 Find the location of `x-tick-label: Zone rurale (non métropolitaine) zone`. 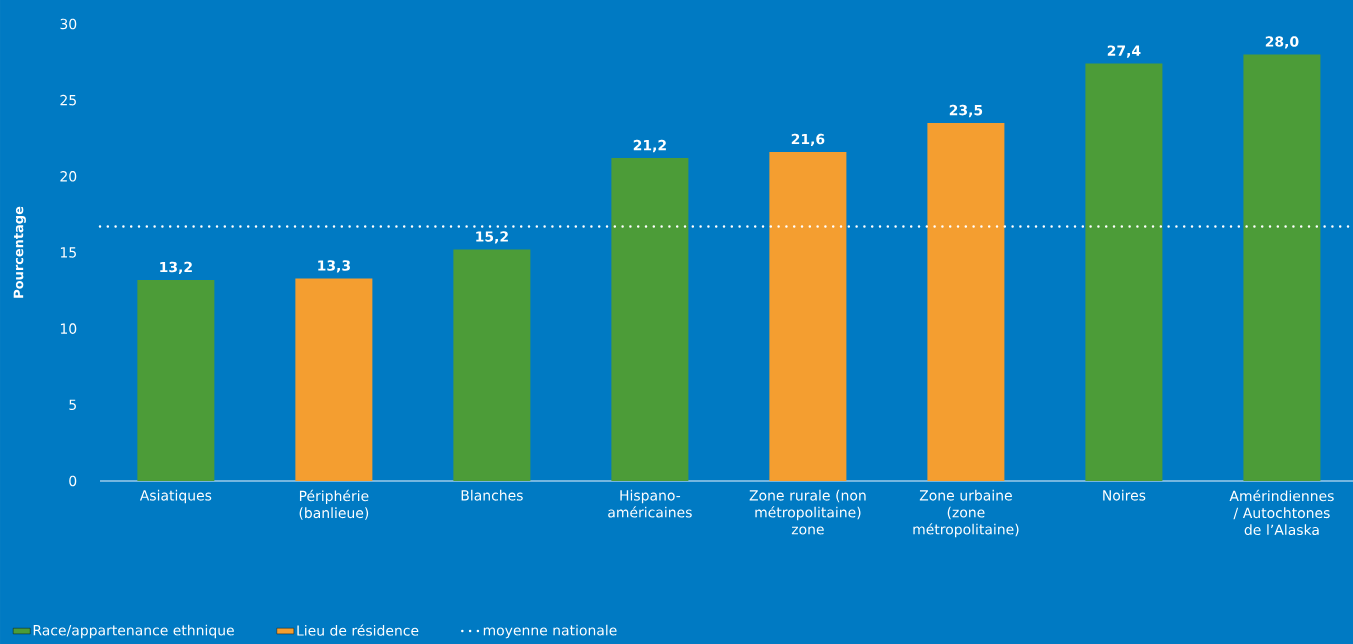

x-tick-label: Zone rurale (non métropolitaine) zone is located at coordinates (807, 512).